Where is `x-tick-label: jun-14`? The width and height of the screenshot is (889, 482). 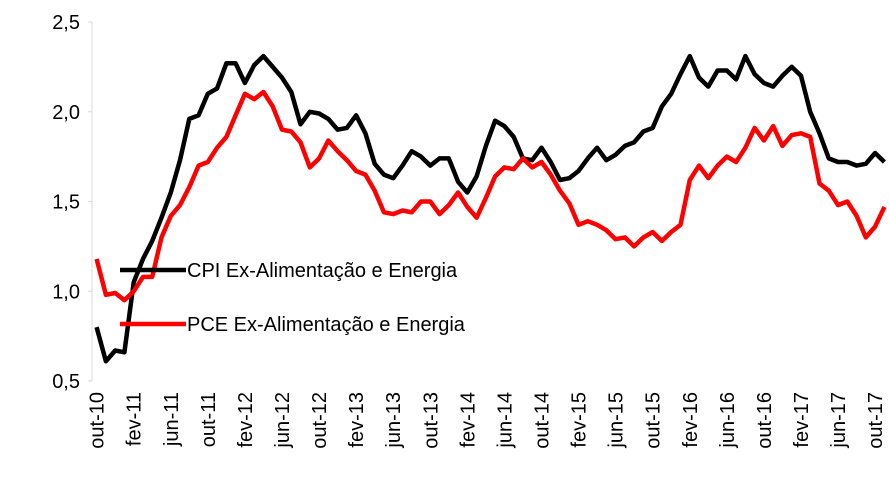
x-tick-label: jun-14 is located at coordinates (505, 420).